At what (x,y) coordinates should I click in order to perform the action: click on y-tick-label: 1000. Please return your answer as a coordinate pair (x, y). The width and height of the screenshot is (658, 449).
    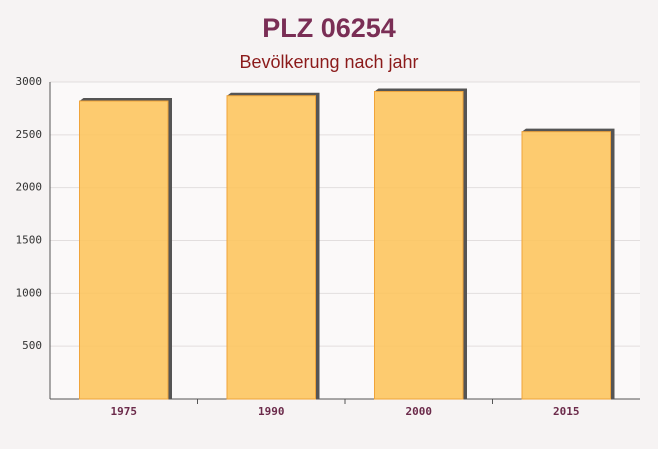
    Looking at the image, I should click on (29, 292).